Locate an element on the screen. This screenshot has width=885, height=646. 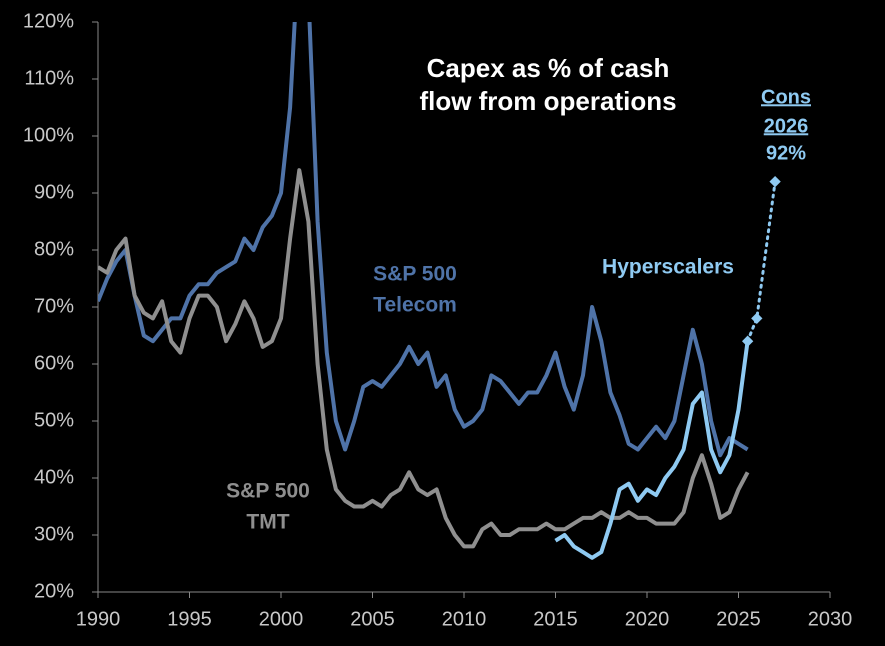
x-tick-label: 2020 is located at coordinates (647, 619).